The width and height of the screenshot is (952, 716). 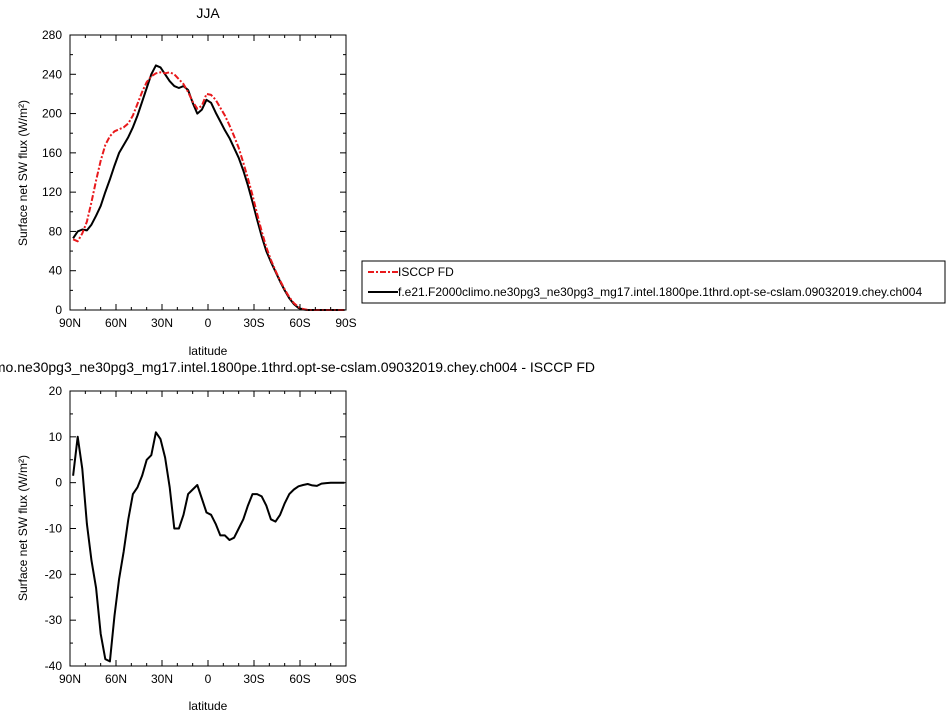 What do you see at coordinates (345, 323) in the screenshot?
I see `top-chart-xtick-label: 90S` at bounding box center [345, 323].